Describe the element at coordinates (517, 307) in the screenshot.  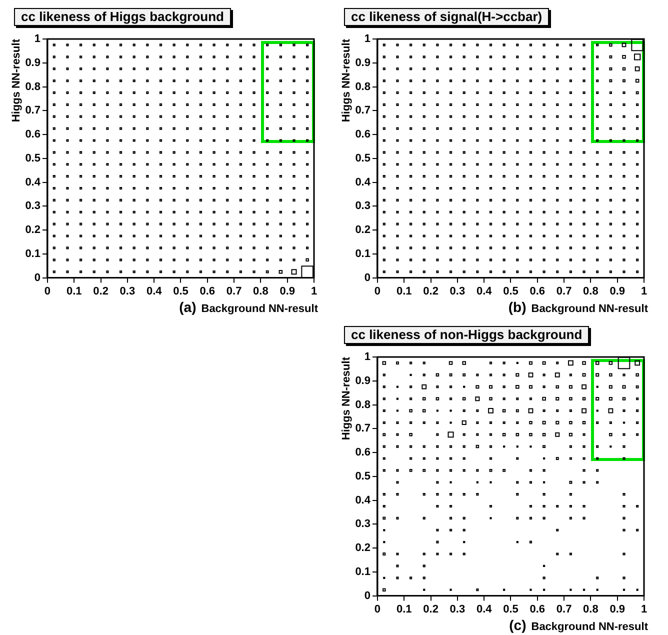
I see `text: (b)` at that location.